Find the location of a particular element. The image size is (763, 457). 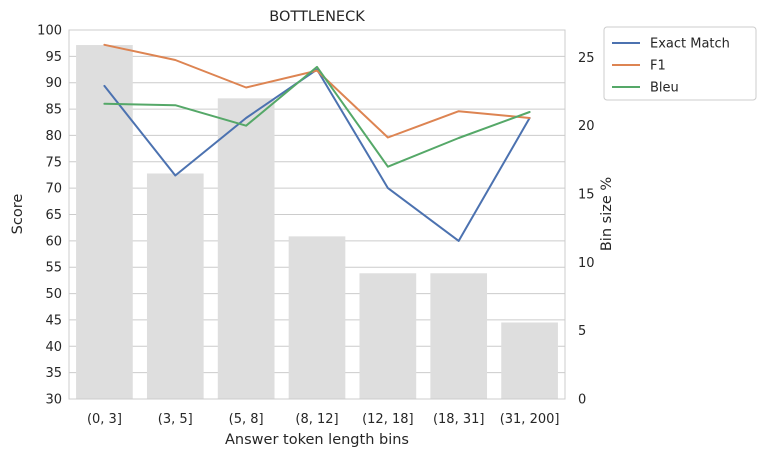

y-tick-label: 85 is located at coordinates (53, 110).